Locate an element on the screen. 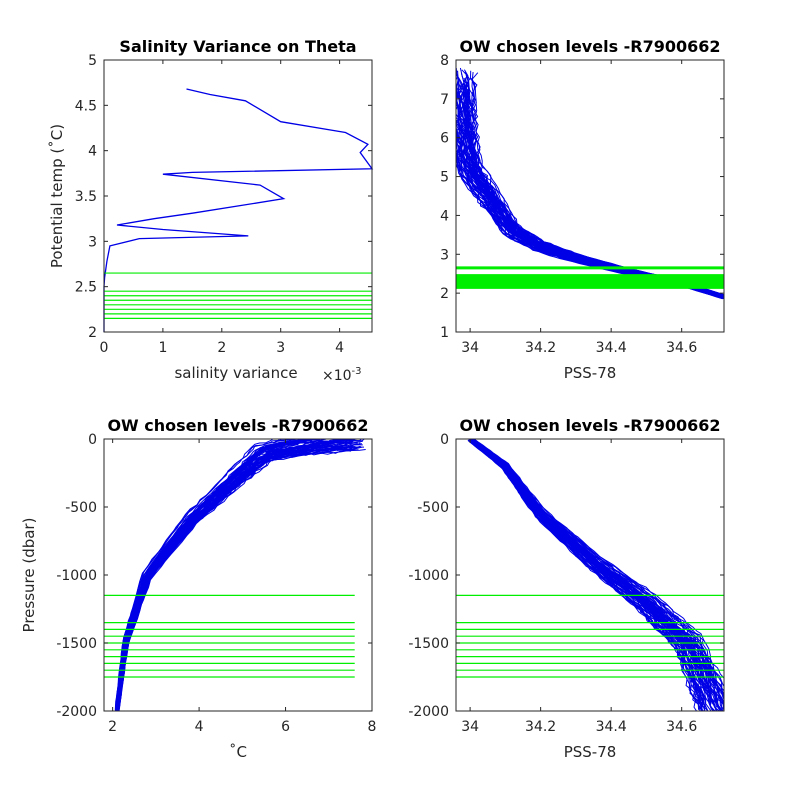 This screenshot has height=800, width=800. y-tick-label: 1 is located at coordinates (444, 333).